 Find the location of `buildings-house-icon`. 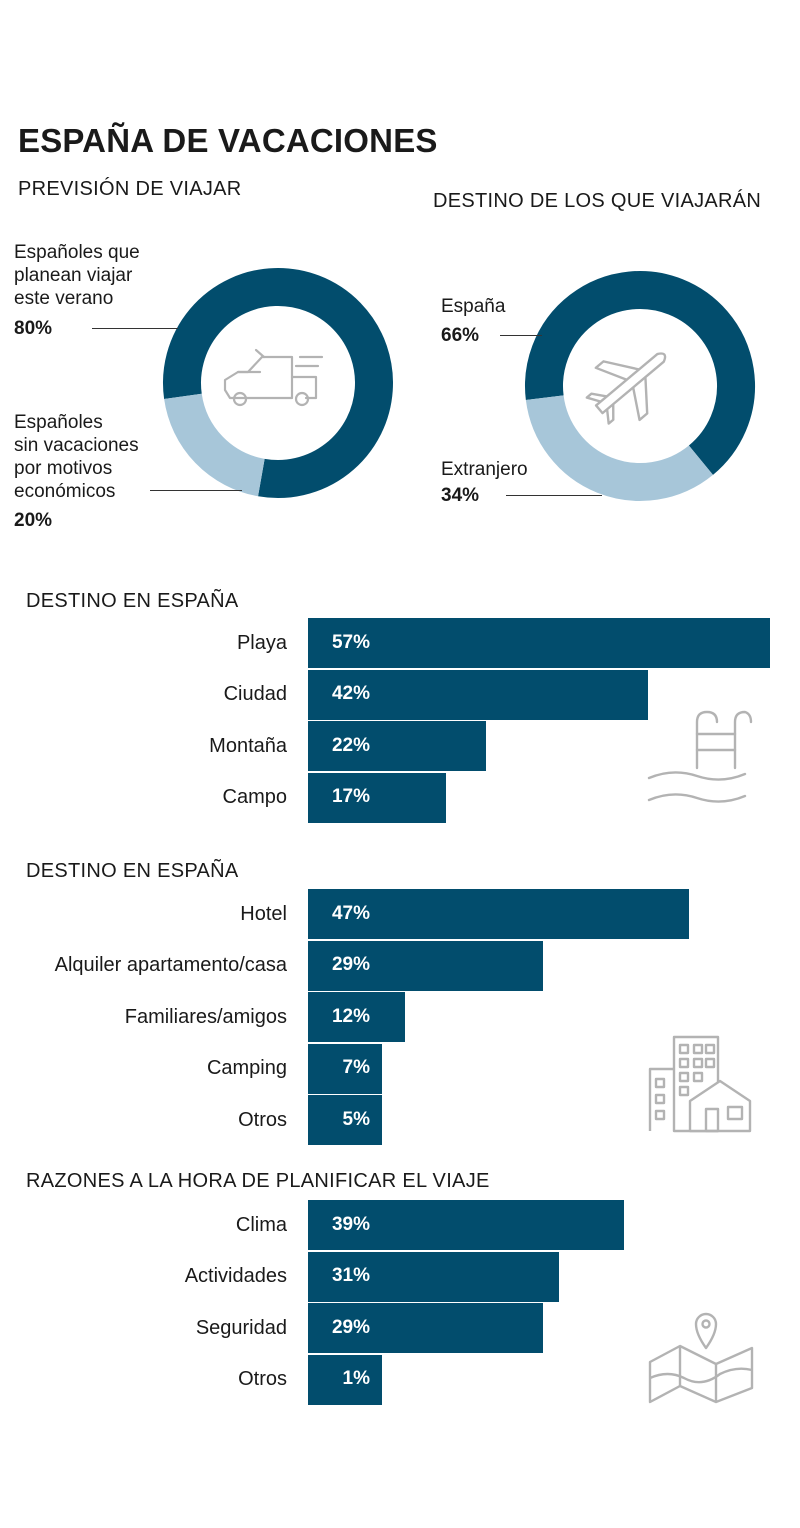

buildings-house-icon is located at coordinates (700, 1084).